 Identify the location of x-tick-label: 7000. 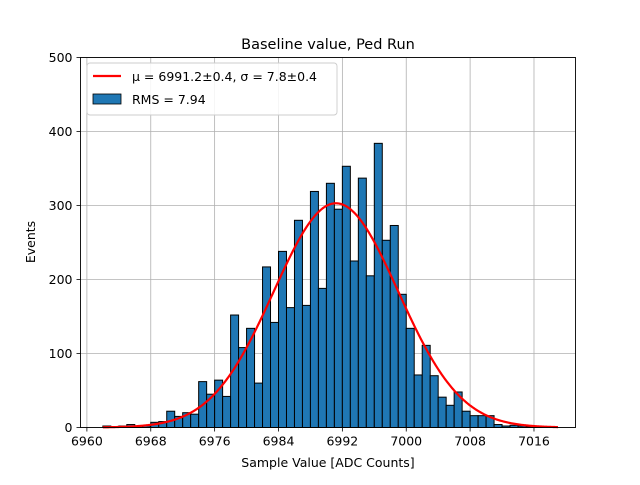
(406, 441).